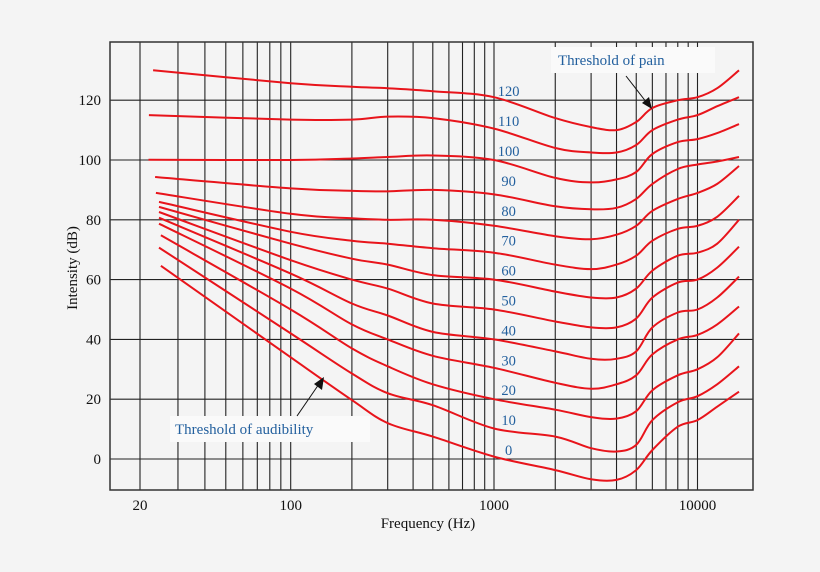 This screenshot has width=820, height=572. Describe the element at coordinates (98, 460) in the screenshot. I see `y-tick-label: 0` at that location.